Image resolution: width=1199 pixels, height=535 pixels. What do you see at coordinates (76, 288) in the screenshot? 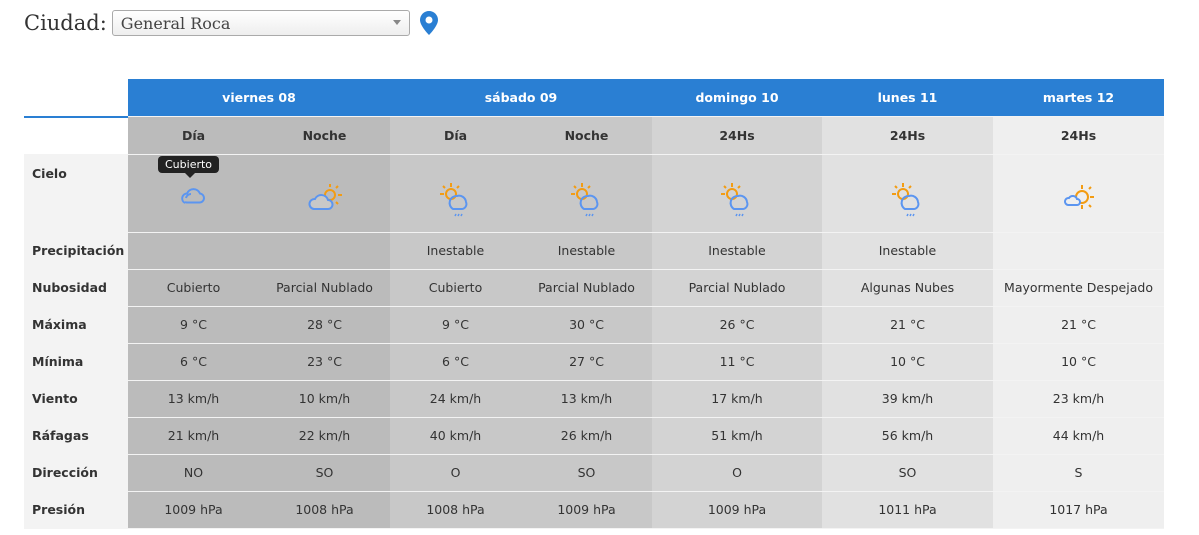
I see `row-label: Nubosidad` at bounding box center [76, 288].